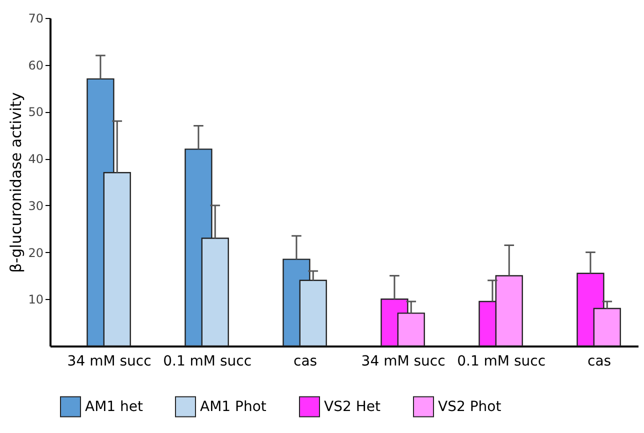 Image resolution: width=644 pixels, height=433 pixels. What do you see at coordinates (36, 19) in the screenshot?
I see `y-tick-label: 70` at bounding box center [36, 19].